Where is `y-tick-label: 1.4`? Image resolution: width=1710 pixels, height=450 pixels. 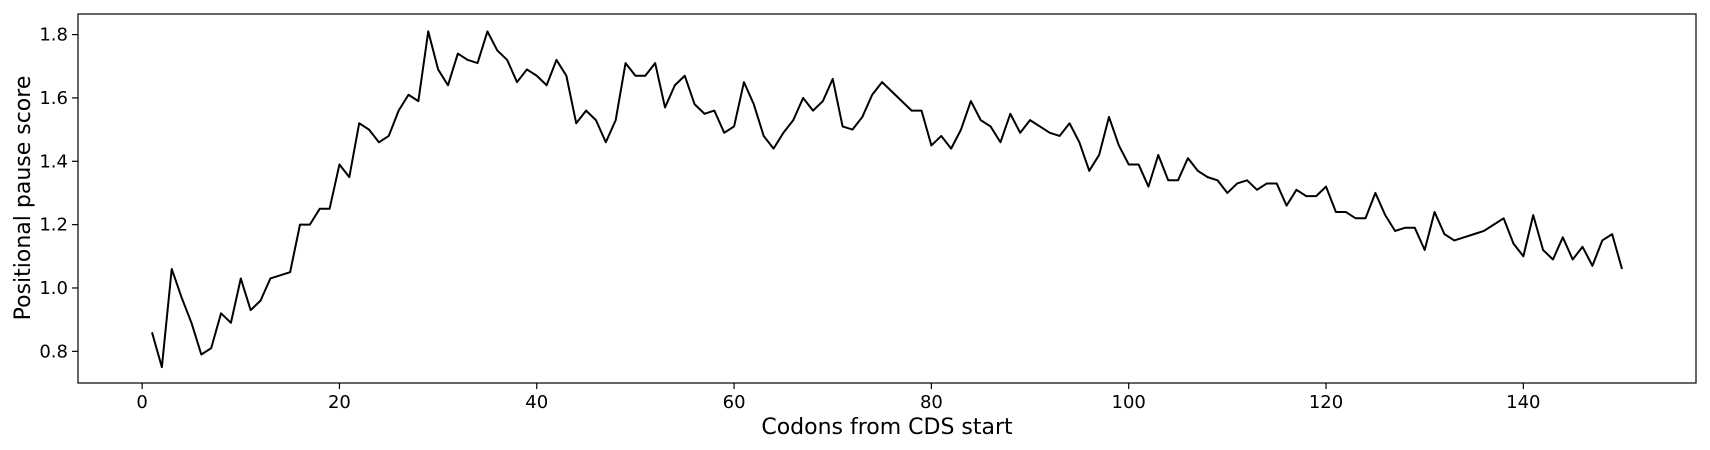 y-tick-label: 1.4 is located at coordinates (53, 161).